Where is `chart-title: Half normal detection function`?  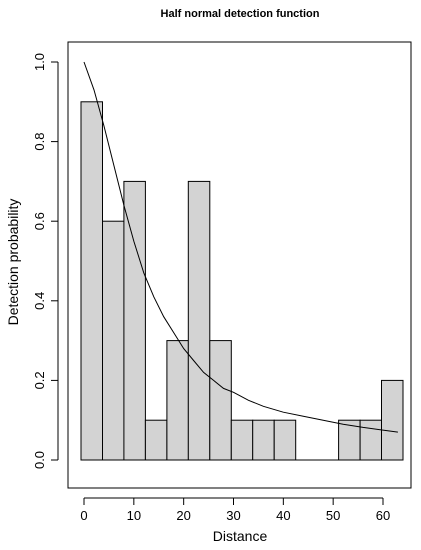
chart-title: Half normal detection function is located at coordinates (240, 14).